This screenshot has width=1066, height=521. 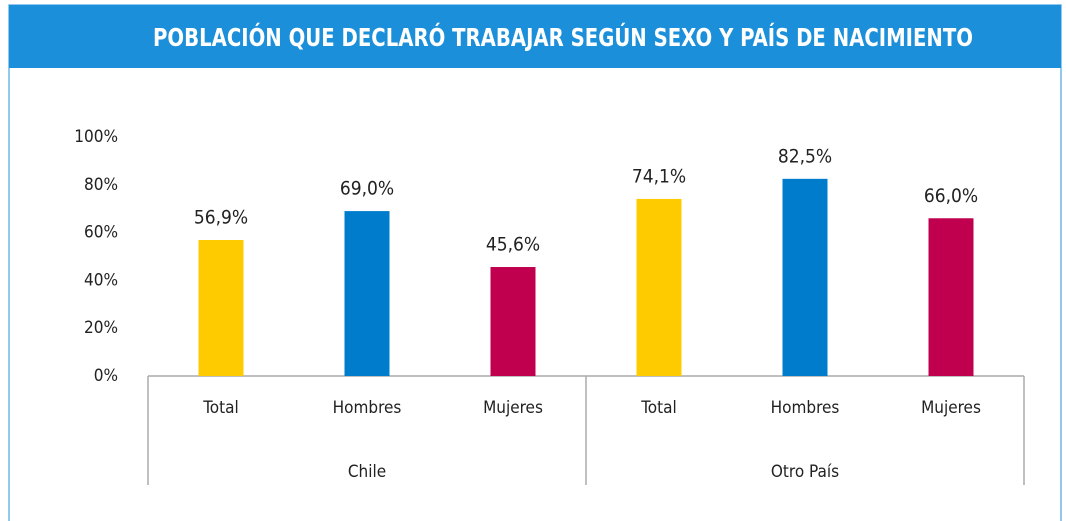 What do you see at coordinates (106, 376) in the screenshot?
I see `y-tick-label: 0%` at bounding box center [106, 376].